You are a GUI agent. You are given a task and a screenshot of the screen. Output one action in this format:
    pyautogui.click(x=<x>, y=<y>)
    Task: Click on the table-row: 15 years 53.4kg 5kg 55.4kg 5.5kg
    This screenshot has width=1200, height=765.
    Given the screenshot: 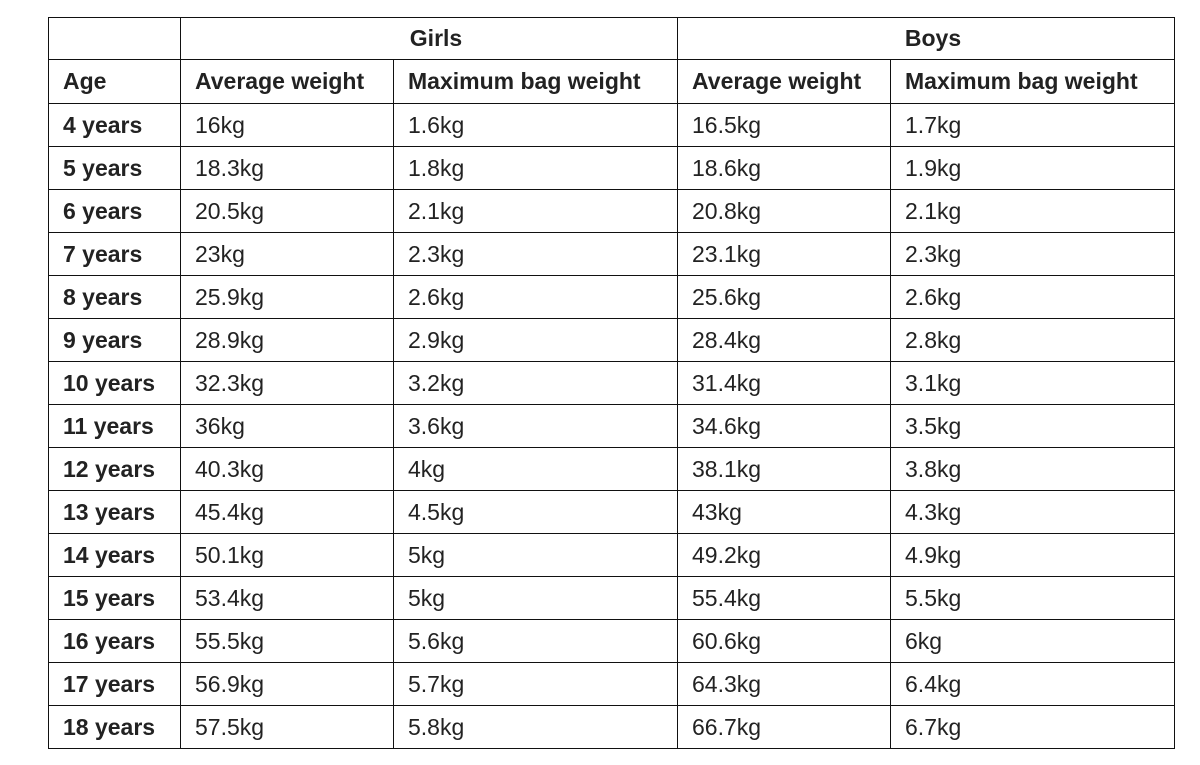 What is the action you would take?
    pyautogui.click(x=612, y=598)
    